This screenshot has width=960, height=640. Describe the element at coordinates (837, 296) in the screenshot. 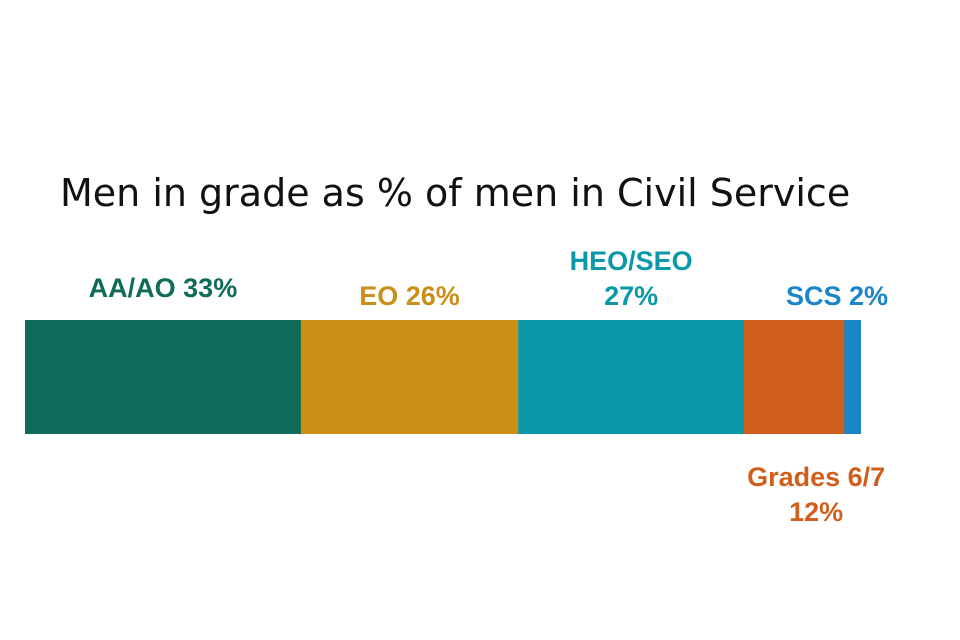

I see `data-label-scs: SCS 2%` at that location.